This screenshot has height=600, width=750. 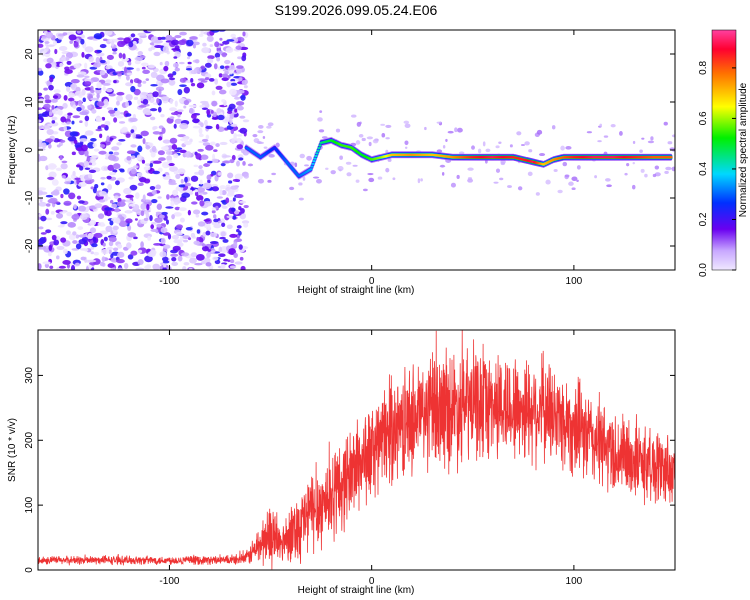 What do you see at coordinates (29, 439) in the screenshot?
I see `y-tick-label: 200` at bounding box center [29, 439].